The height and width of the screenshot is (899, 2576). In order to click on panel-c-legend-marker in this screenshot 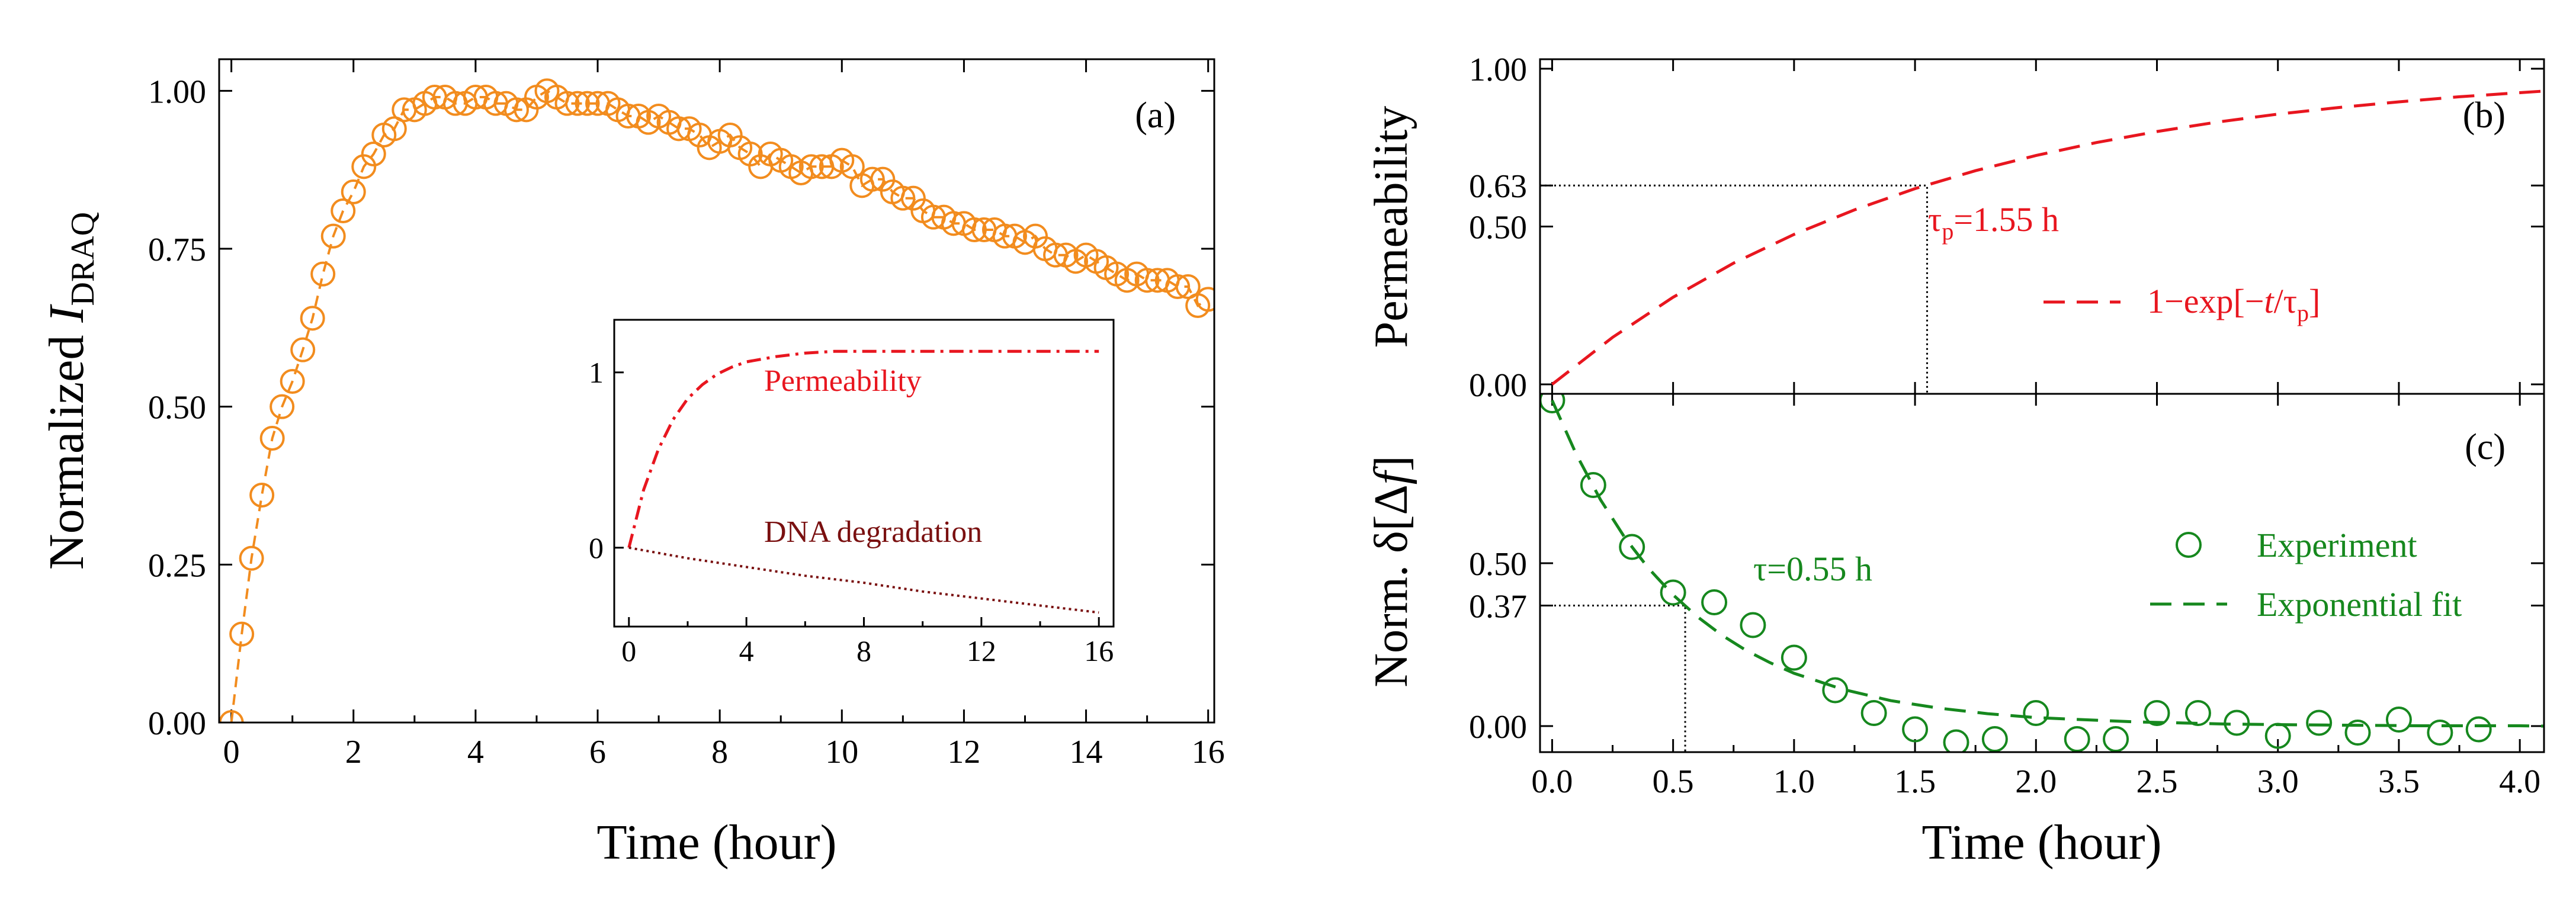, I will do `click(2189, 545)`.